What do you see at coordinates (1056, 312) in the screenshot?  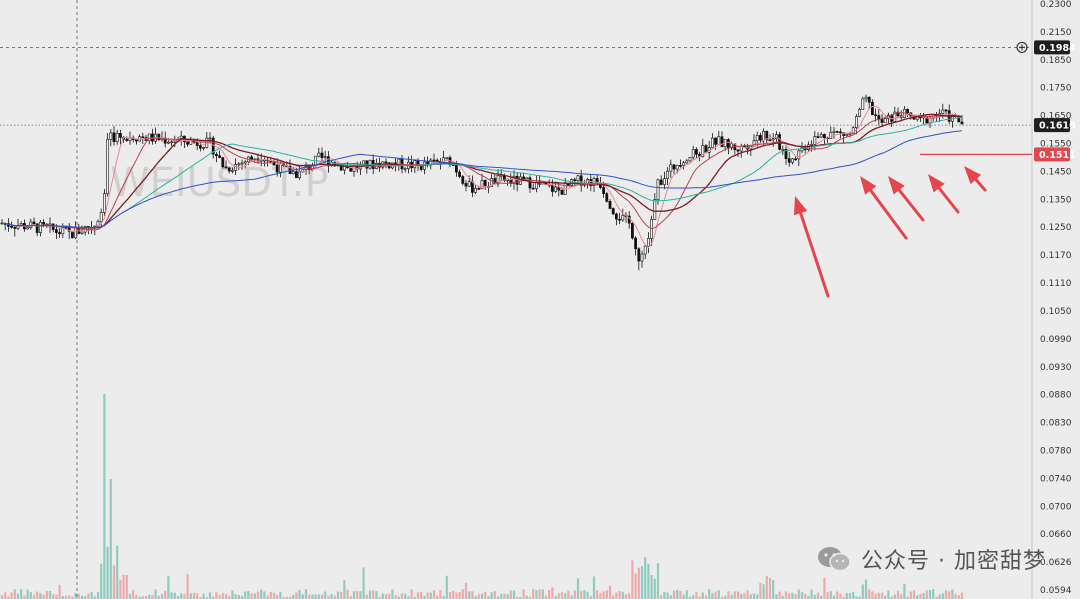 I see `price-tick-label: 0.1050` at bounding box center [1056, 312].